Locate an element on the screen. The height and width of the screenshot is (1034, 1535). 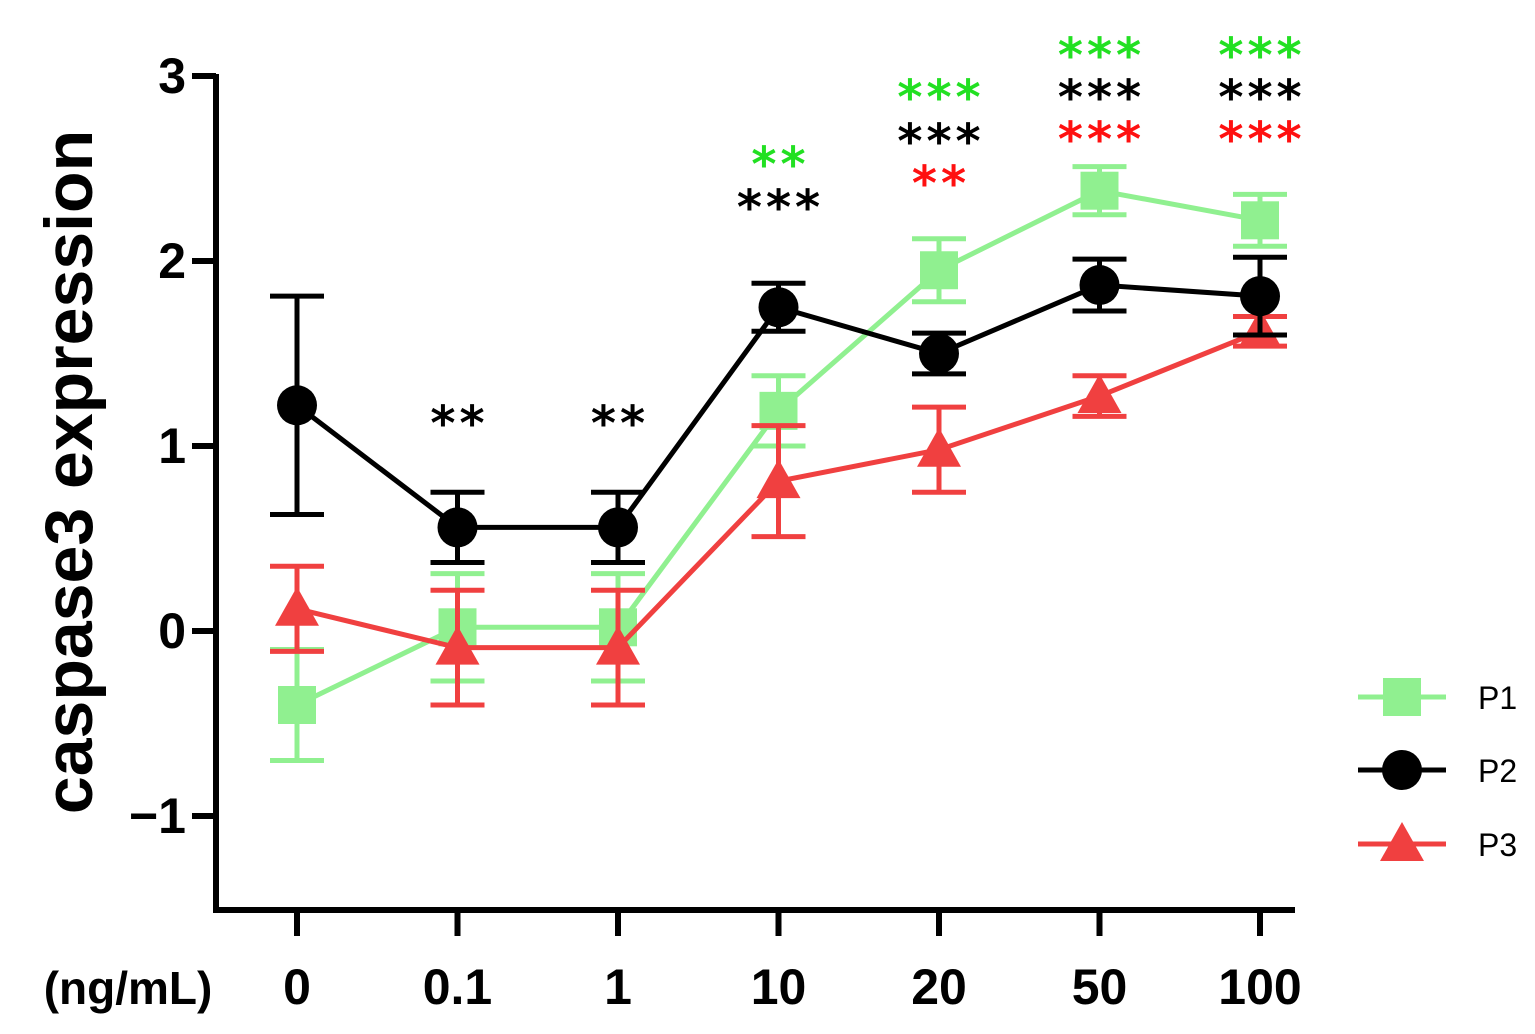
legend-label: P1 is located at coordinates (1497, 698).